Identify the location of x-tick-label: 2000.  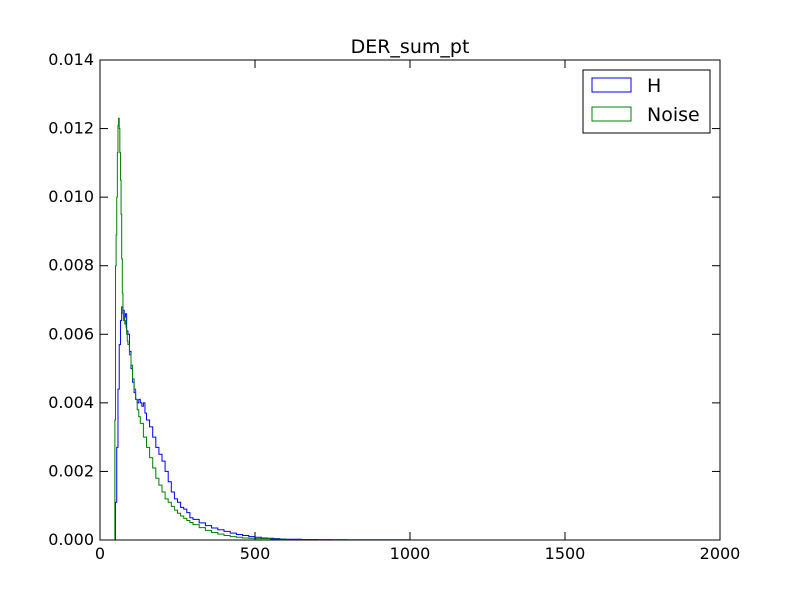
(720, 553).